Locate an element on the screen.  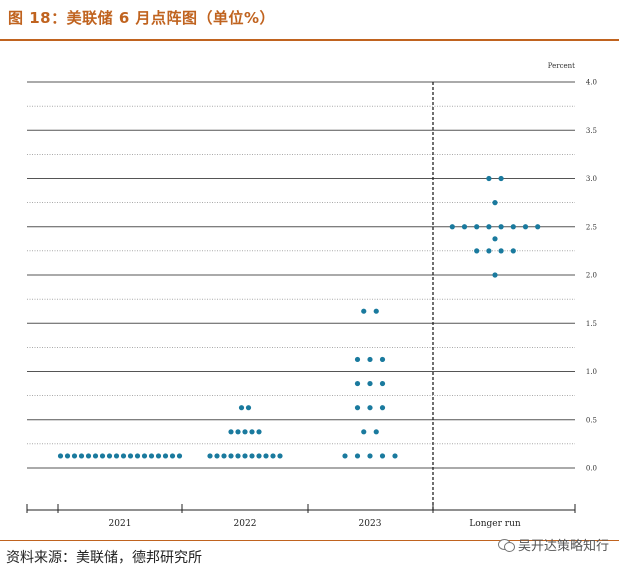
x-category-label: 2021 is located at coordinates (120, 524).